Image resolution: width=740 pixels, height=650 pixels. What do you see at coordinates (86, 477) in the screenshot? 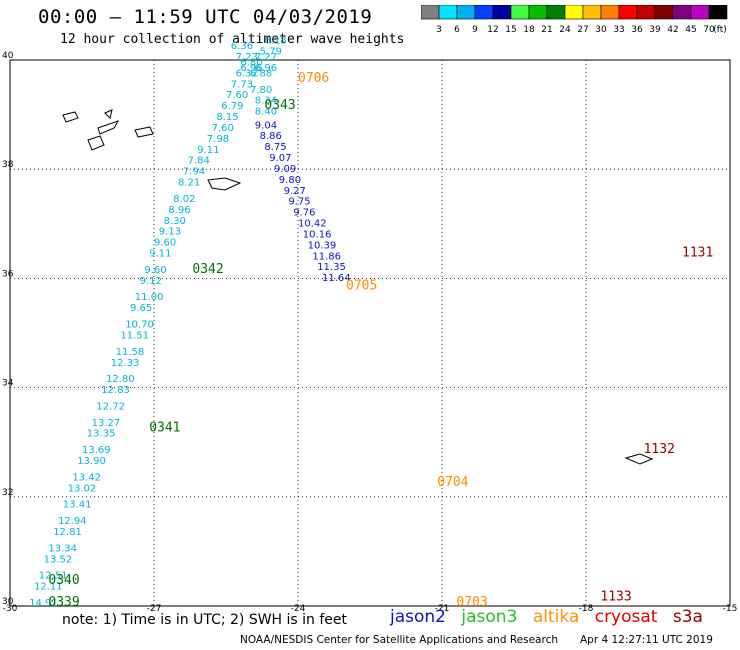
I see `swh-value: 13.42` at bounding box center [86, 477].